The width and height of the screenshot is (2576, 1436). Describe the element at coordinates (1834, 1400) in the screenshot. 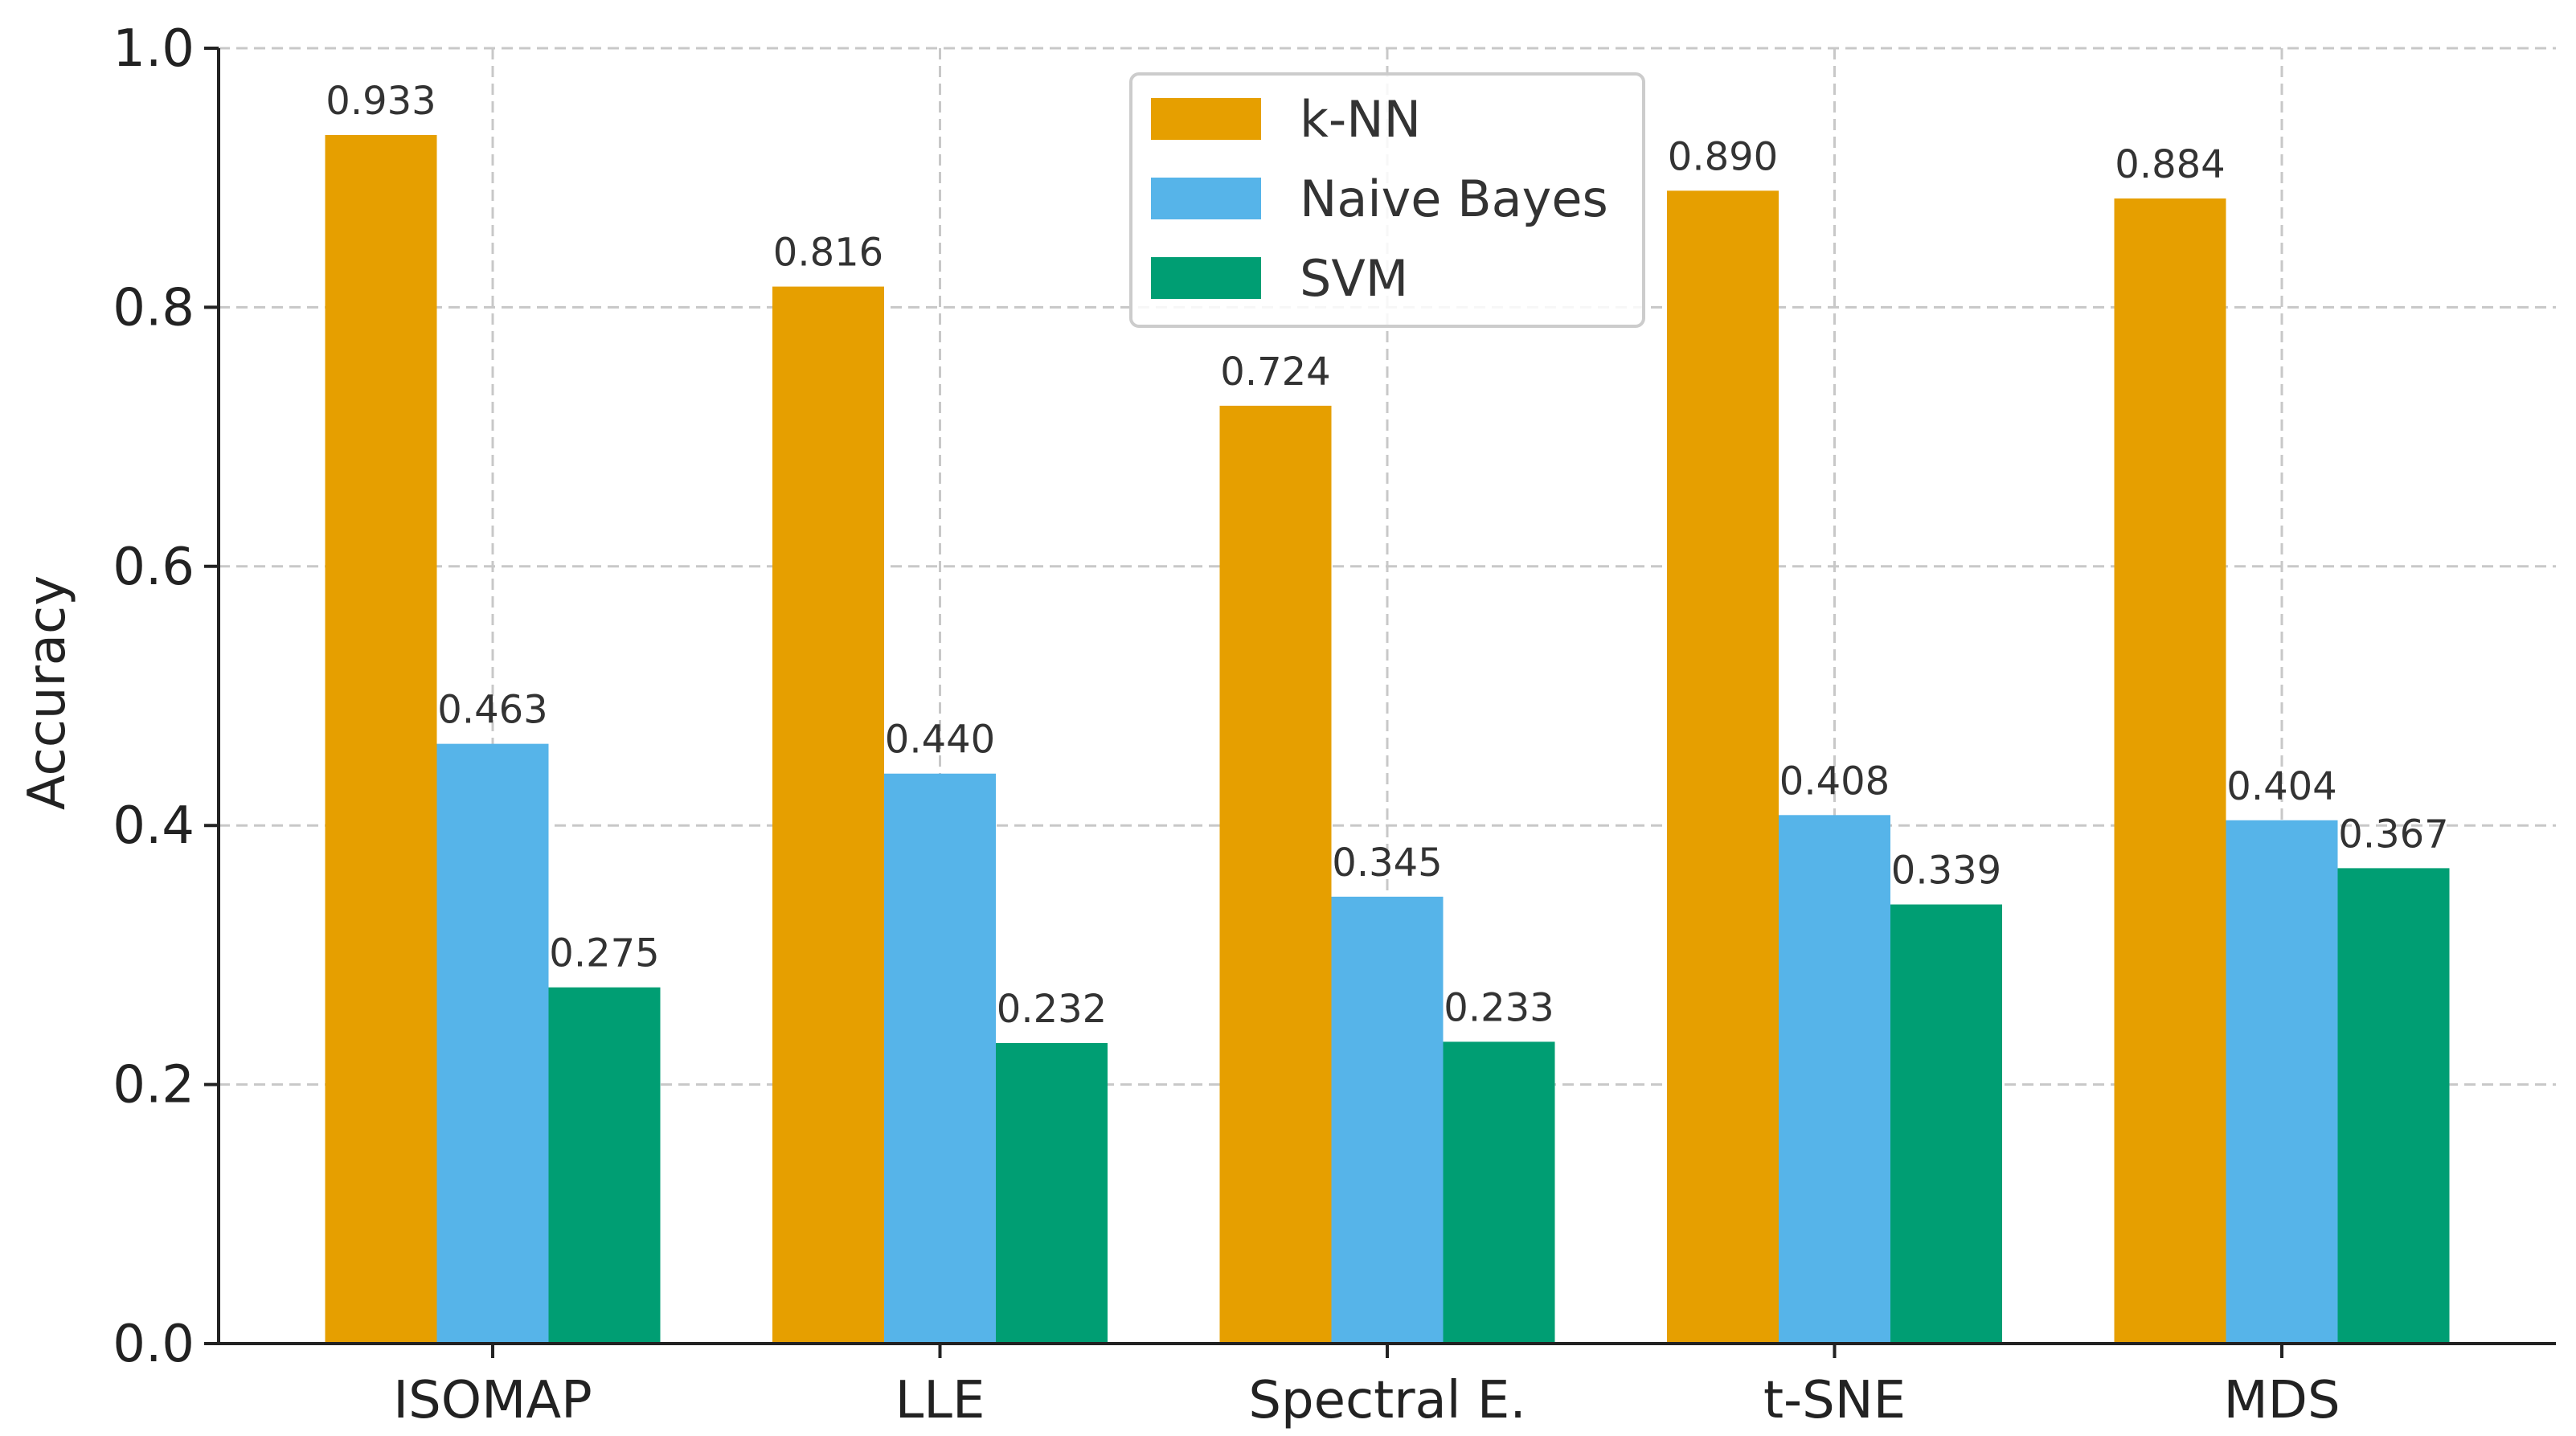

I see `x-tick-label: t-SNE` at that location.